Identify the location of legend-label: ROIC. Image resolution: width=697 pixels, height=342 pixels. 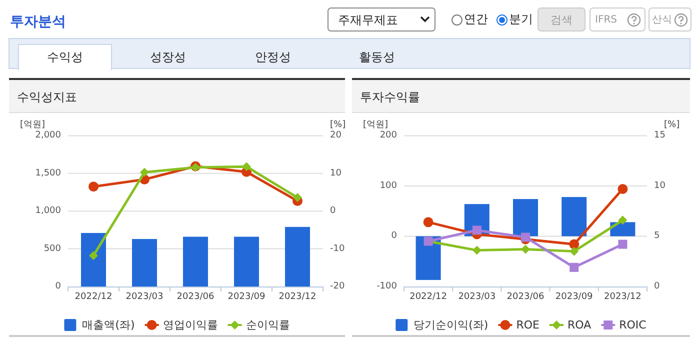
(633, 325).